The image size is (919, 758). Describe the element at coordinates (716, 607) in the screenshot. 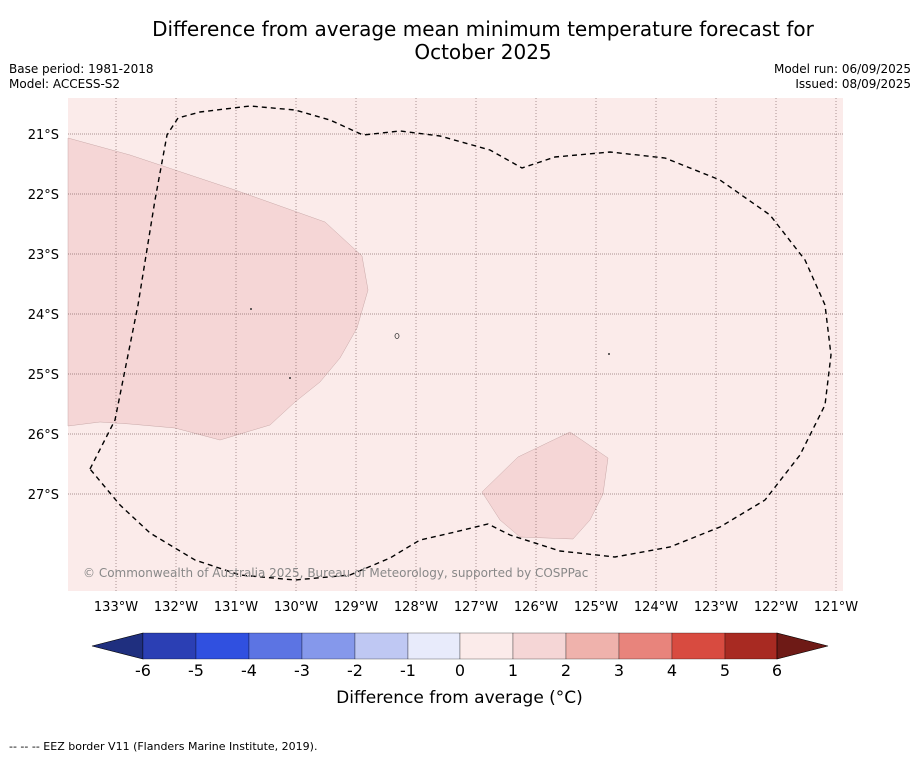

I see `lon-label: 123°W` at that location.